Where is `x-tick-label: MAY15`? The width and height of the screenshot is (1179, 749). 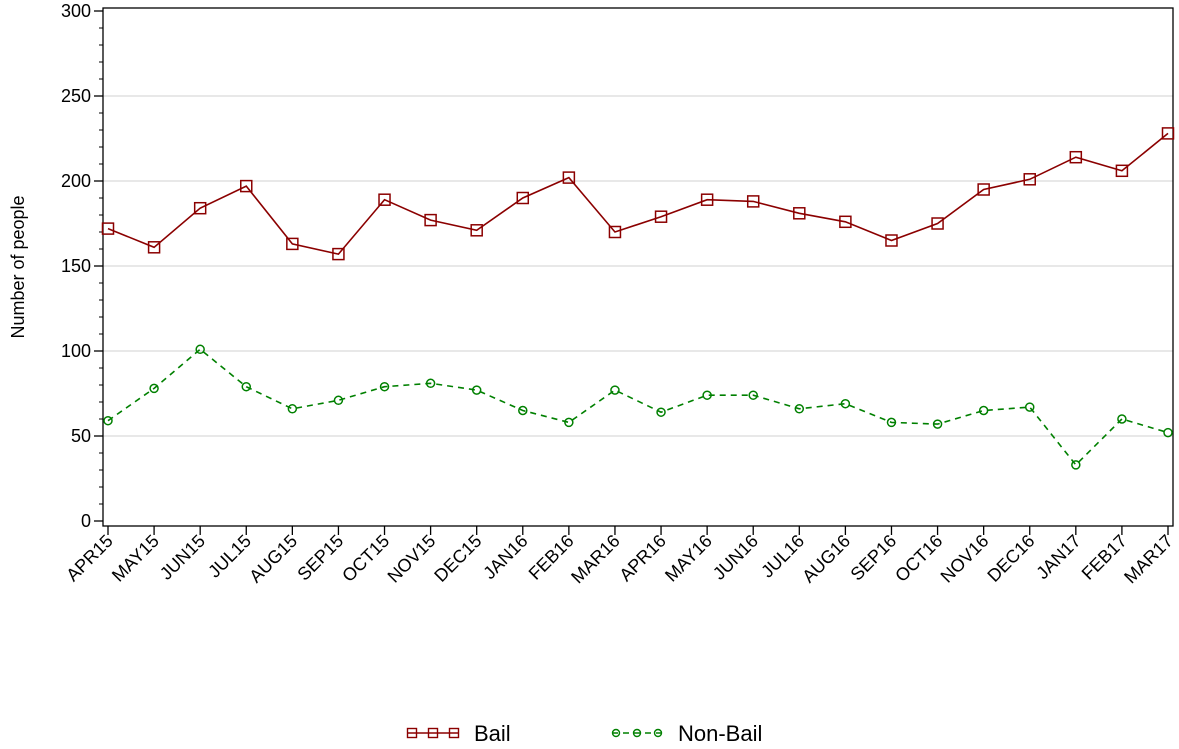
x-tick-label: MAY15 is located at coordinates (135, 558).